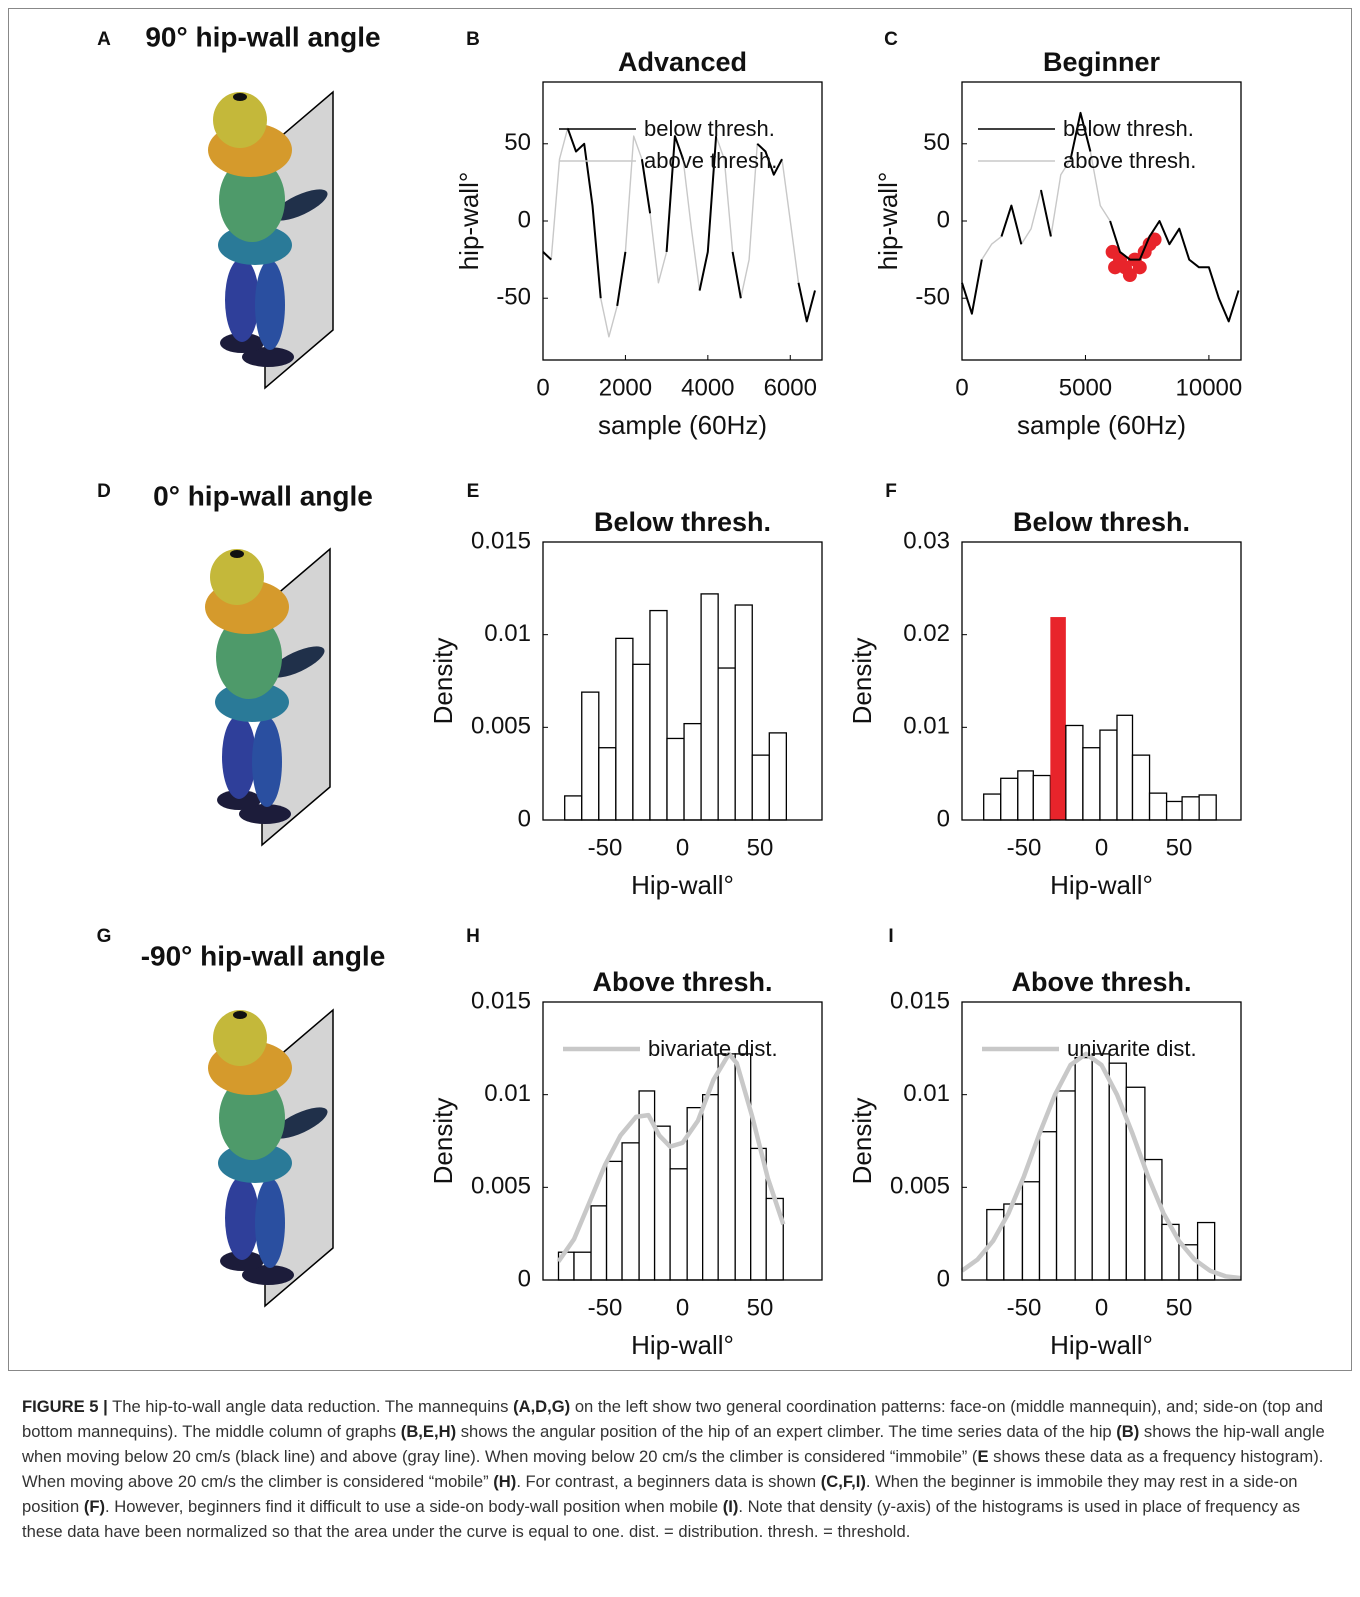 The image size is (1360, 1597). What do you see at coordinates (709, 128) in the screenshot?
I see `legend-label: below thresh.` at bounding box center [709, 128].